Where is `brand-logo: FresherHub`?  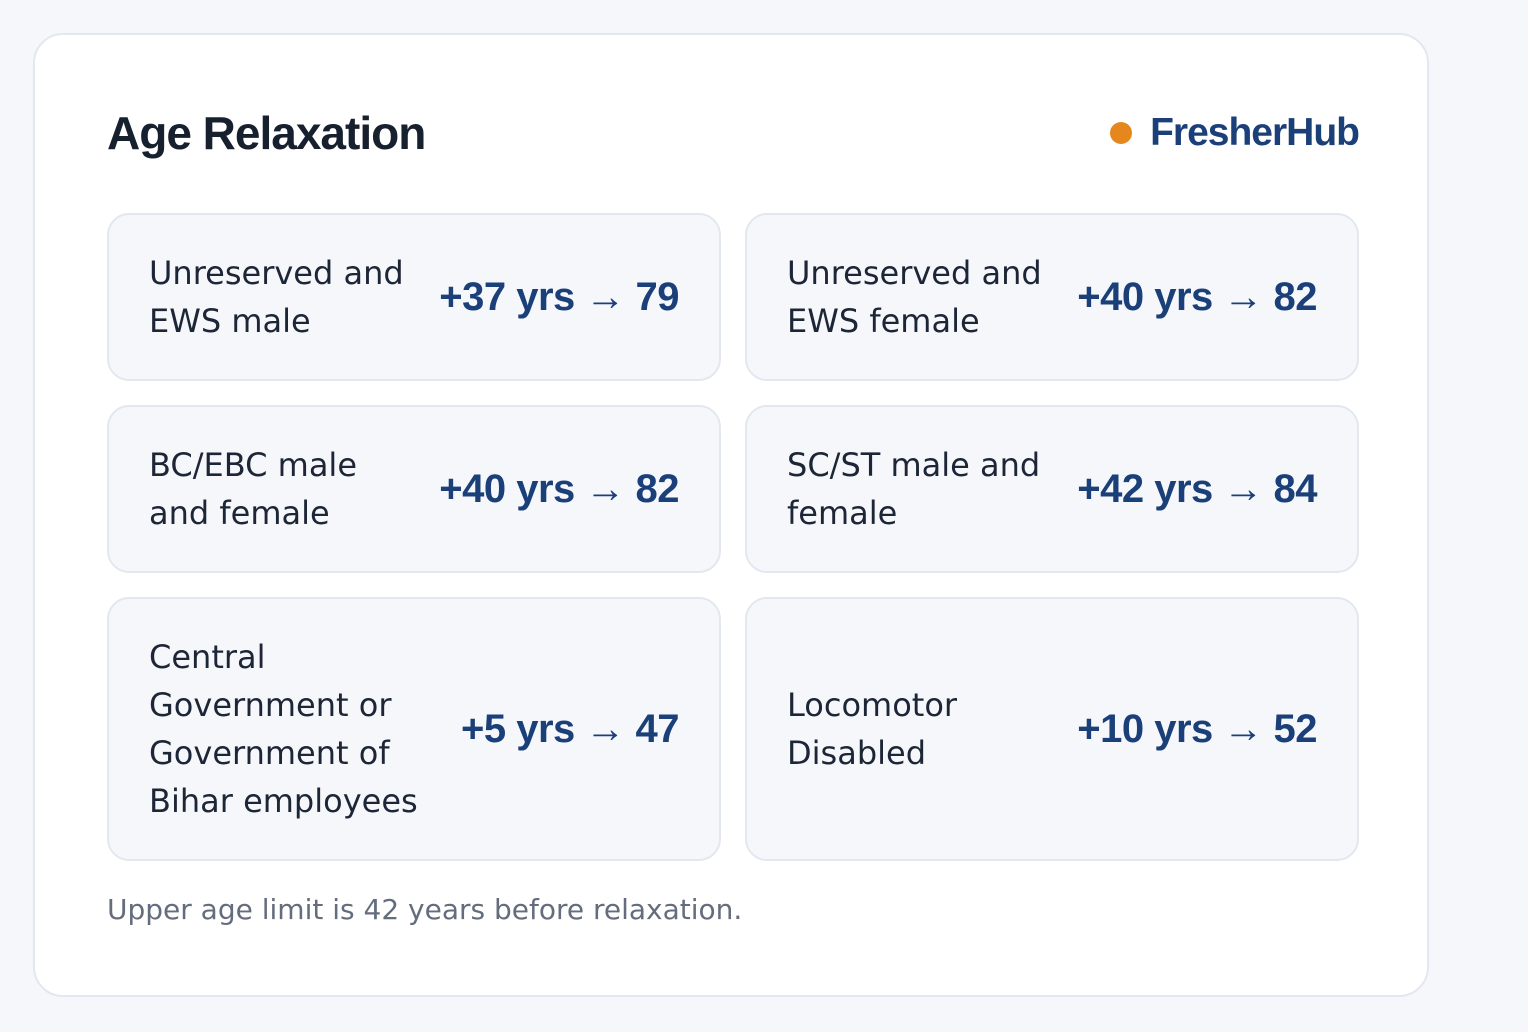 brand-logo: FresherHub is located at coordinates (1235, 133).